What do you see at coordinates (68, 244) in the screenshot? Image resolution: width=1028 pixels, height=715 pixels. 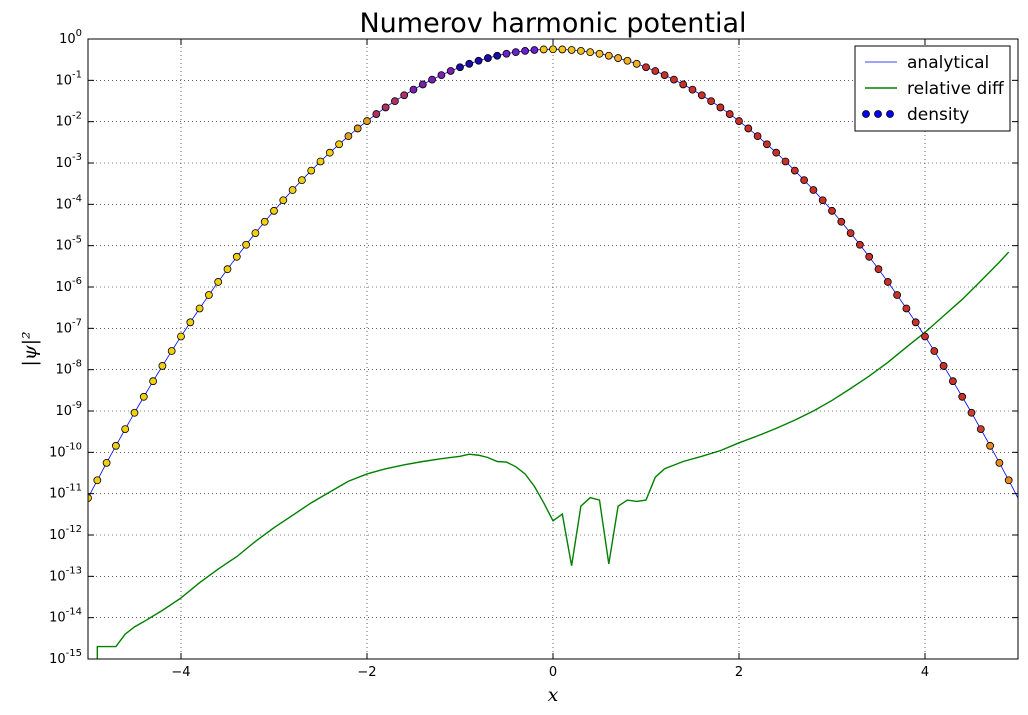 I see `y-tick-label: 10⁻⁵` at bounding box center [68, 244].